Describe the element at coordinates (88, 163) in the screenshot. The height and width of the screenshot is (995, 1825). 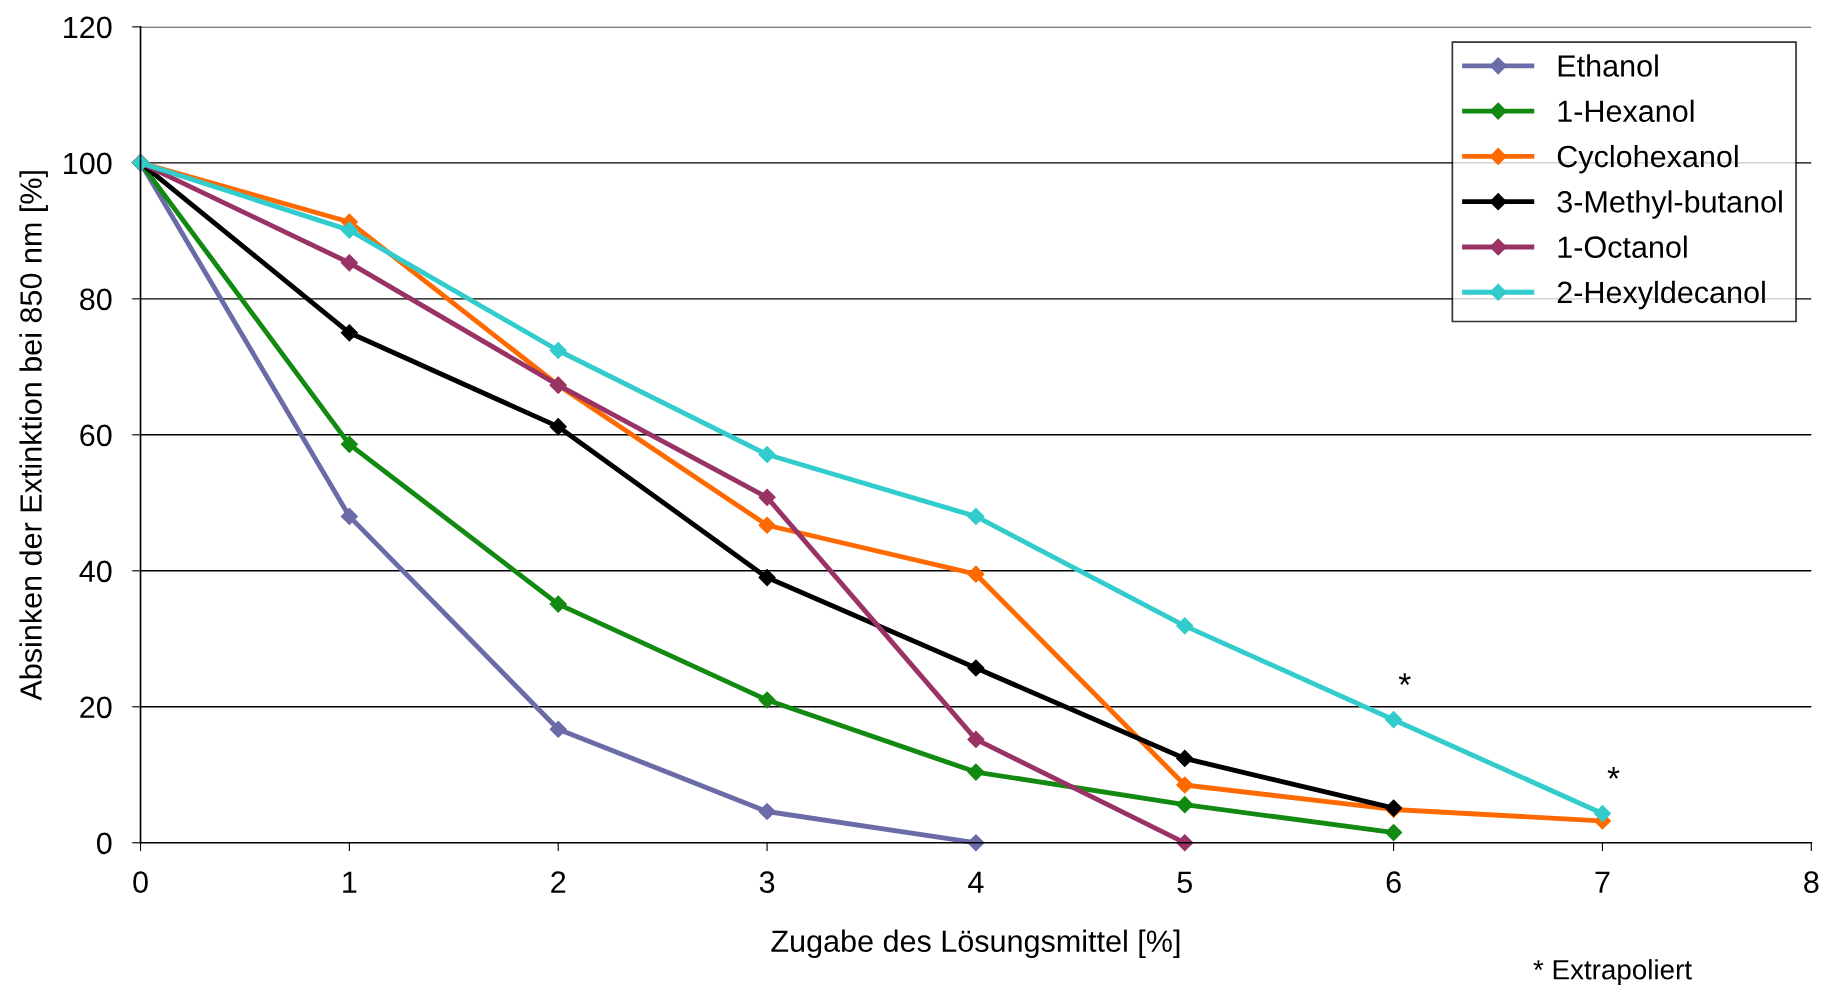
I see `y-tick-label: 100` at that location.